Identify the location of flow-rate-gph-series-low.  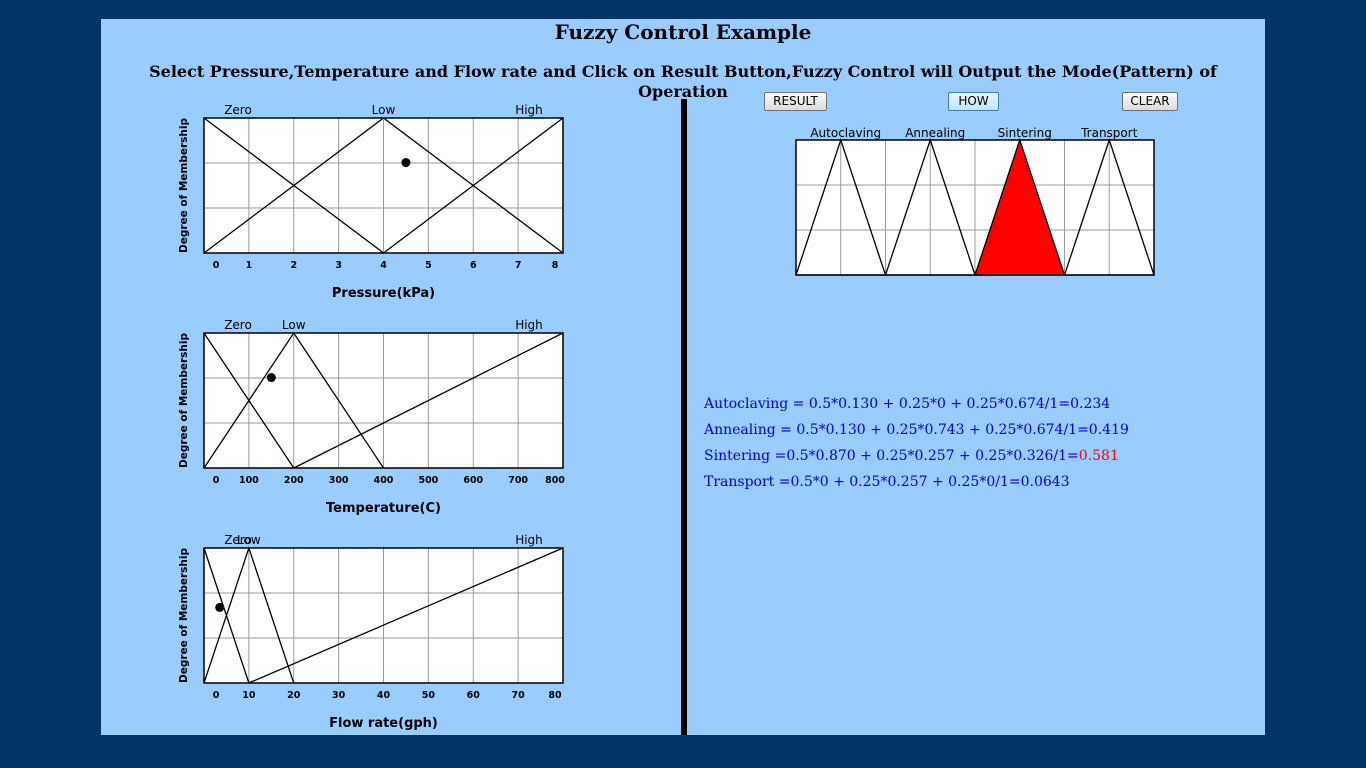
(249, 614).